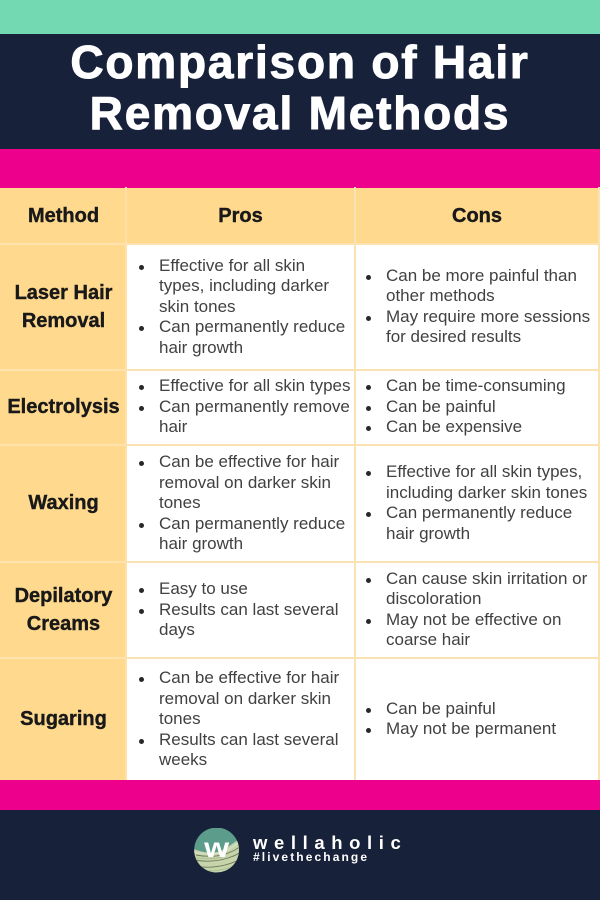 This screenshot has width=600, height=900. Describe the element at coordinates (216, 848) in the screenshot. I see `svg-text: w` at that location.